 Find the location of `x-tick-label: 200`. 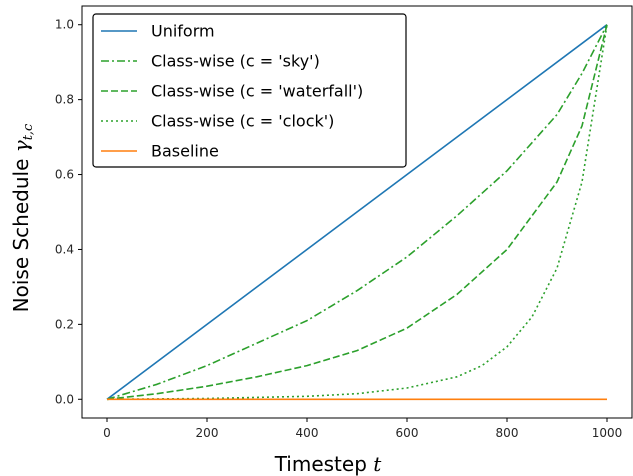

x-tick-label: 200 is located at coordinates (207, 433).